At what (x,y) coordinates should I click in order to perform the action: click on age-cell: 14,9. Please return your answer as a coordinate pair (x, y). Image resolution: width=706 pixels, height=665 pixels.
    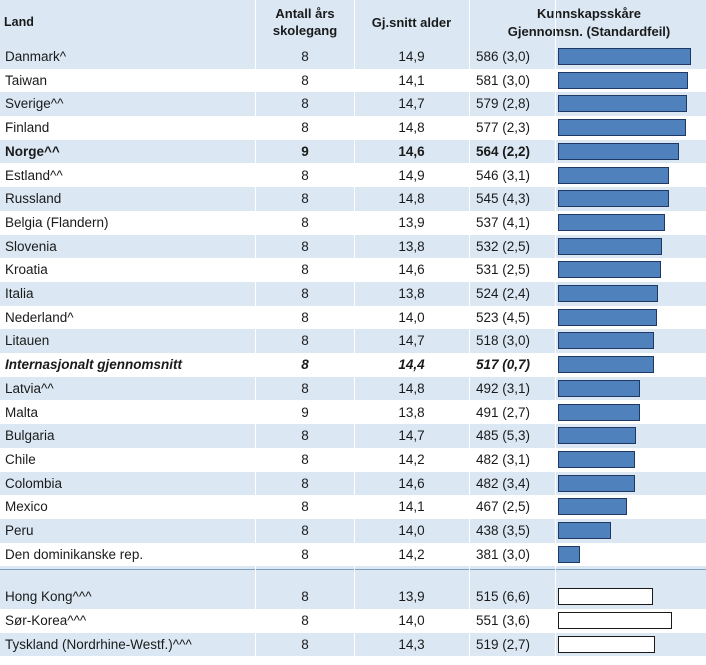
    Looking at the image, I should click on (411, 175).